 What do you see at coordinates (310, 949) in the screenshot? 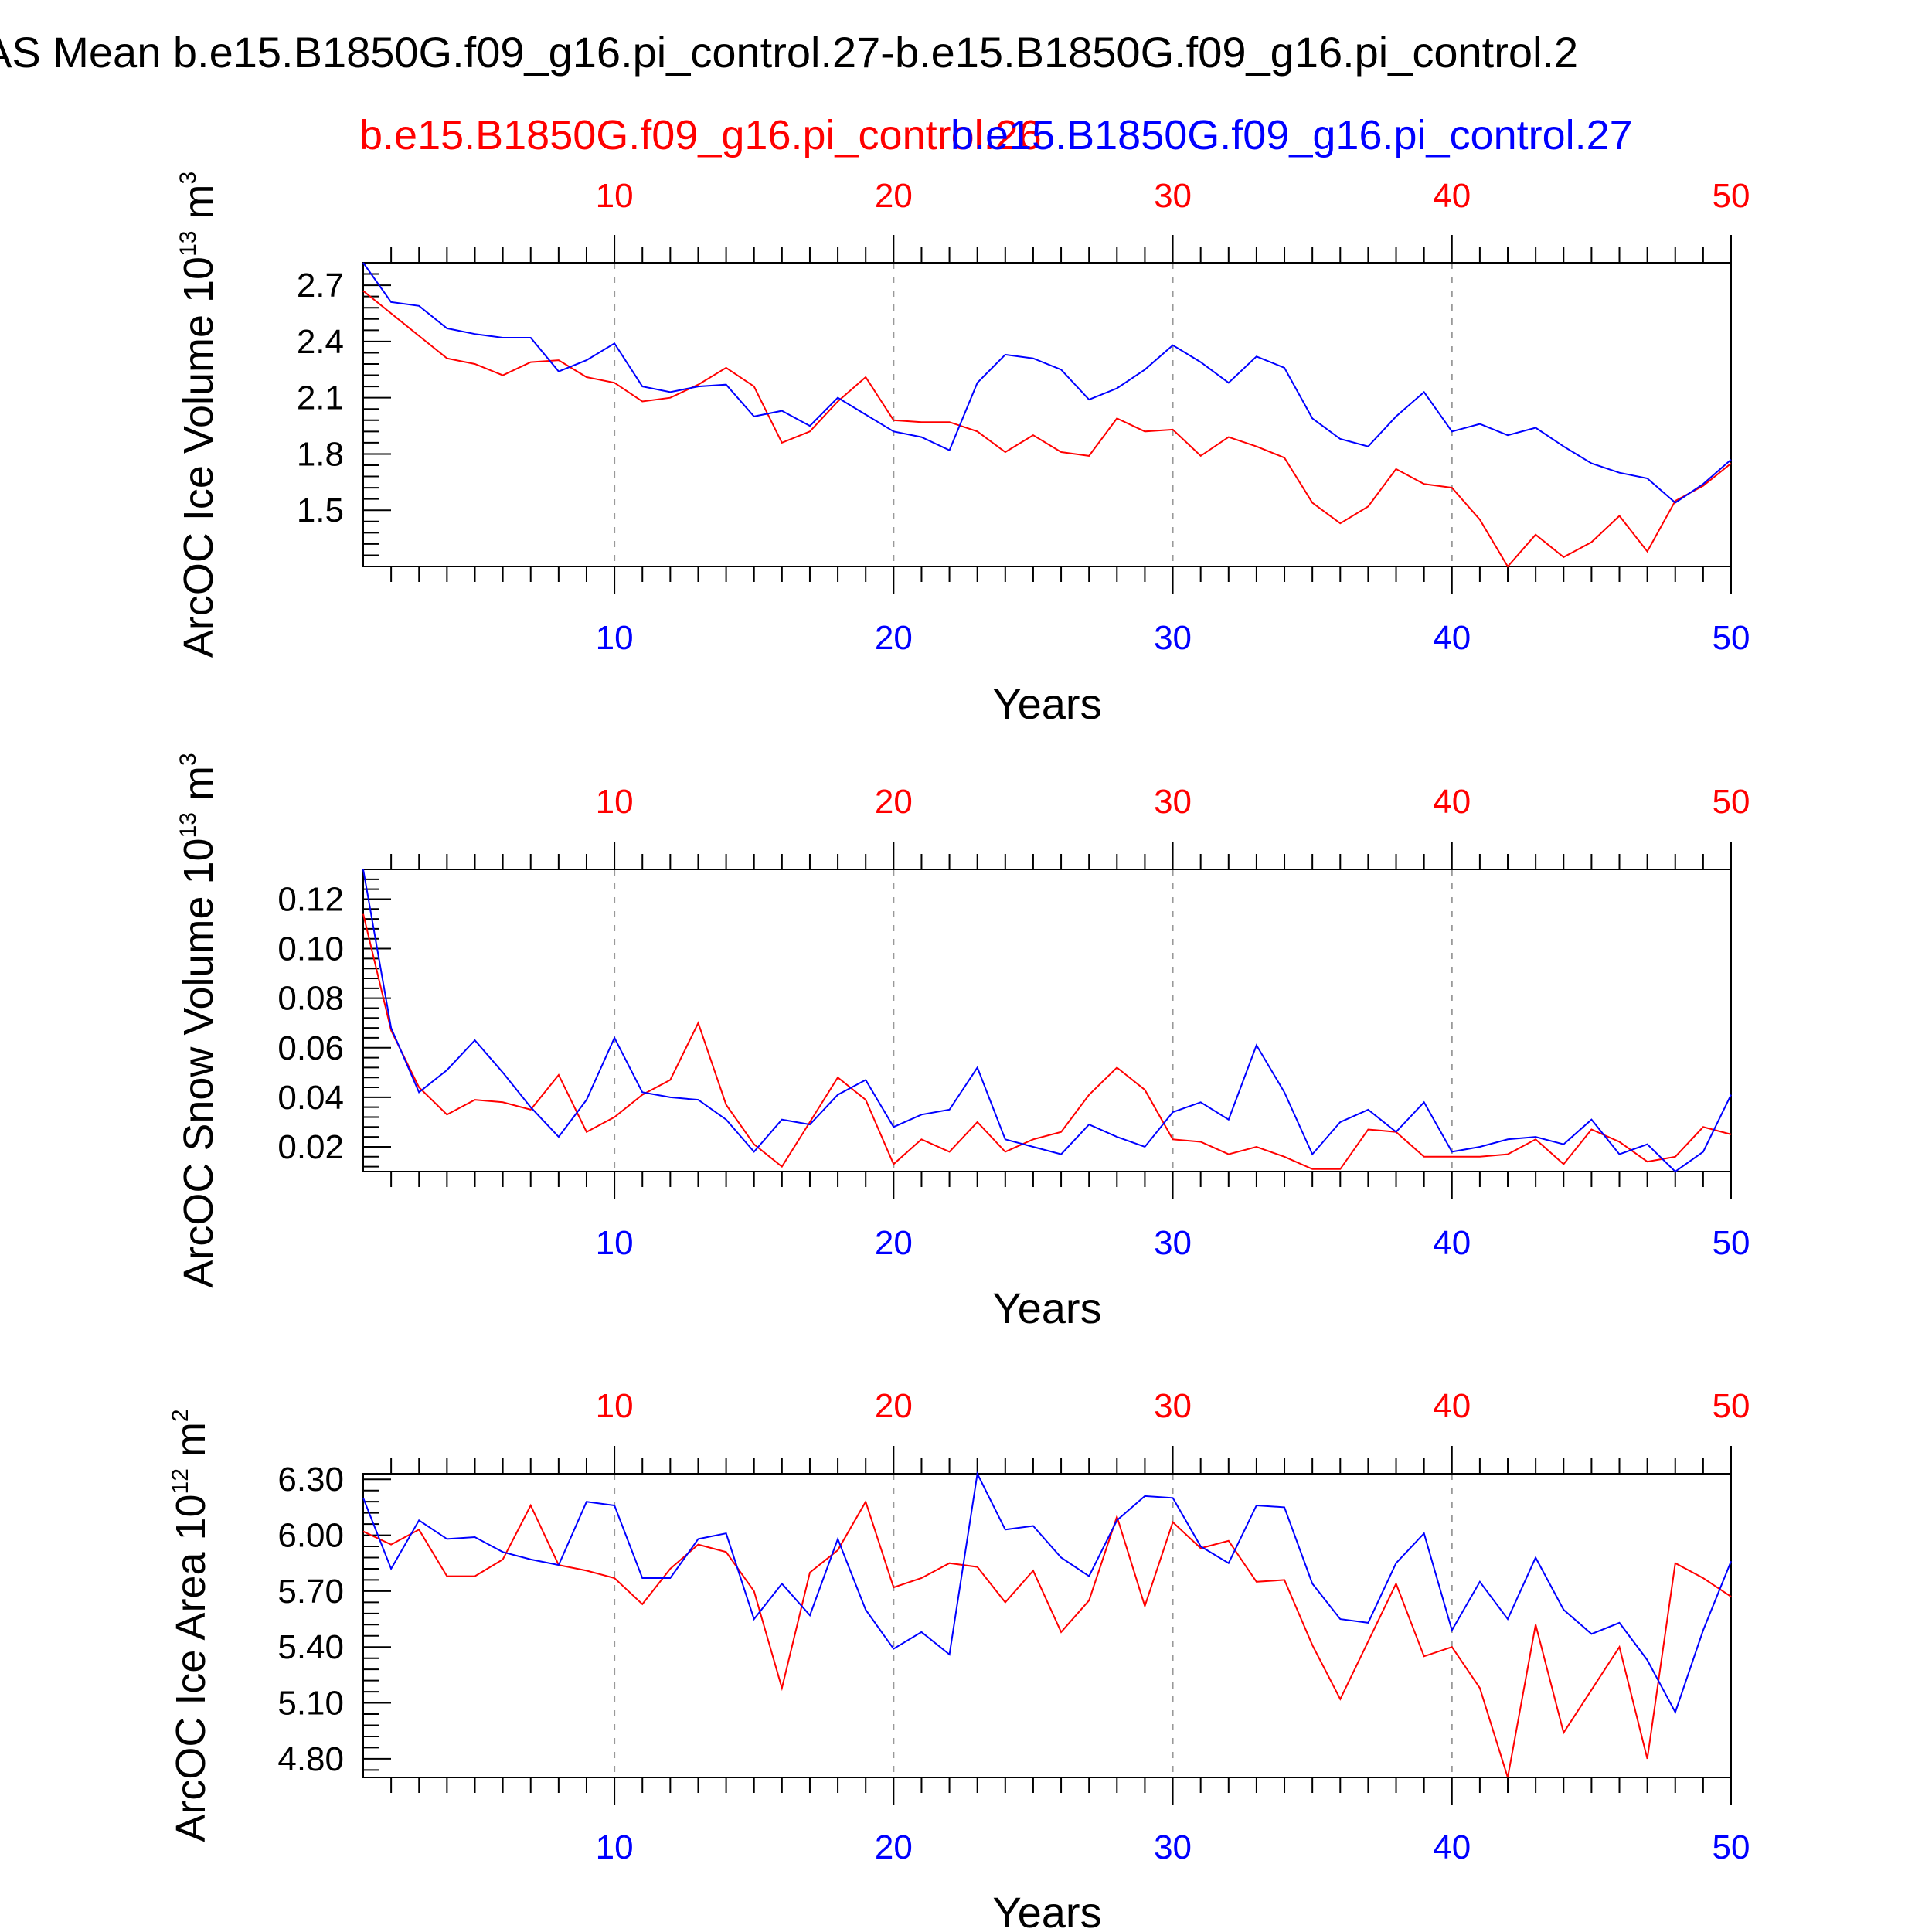
I see `y-tick-label: 0.10` at bounding box center [310, 949].